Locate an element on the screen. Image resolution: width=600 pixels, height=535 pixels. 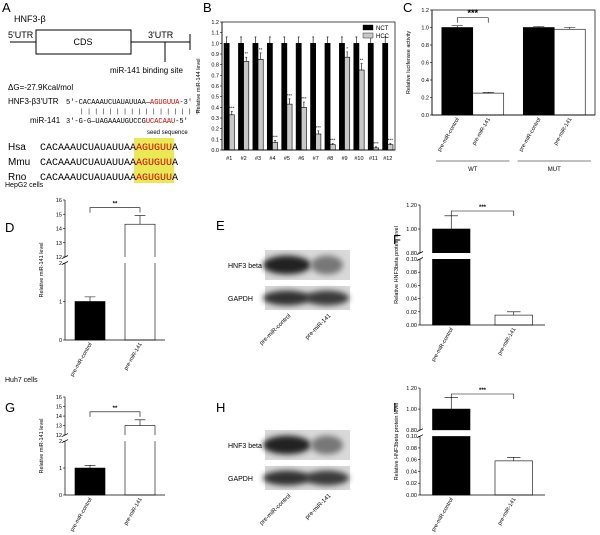
legend-label: HCC is located at coordinates (383, 37).